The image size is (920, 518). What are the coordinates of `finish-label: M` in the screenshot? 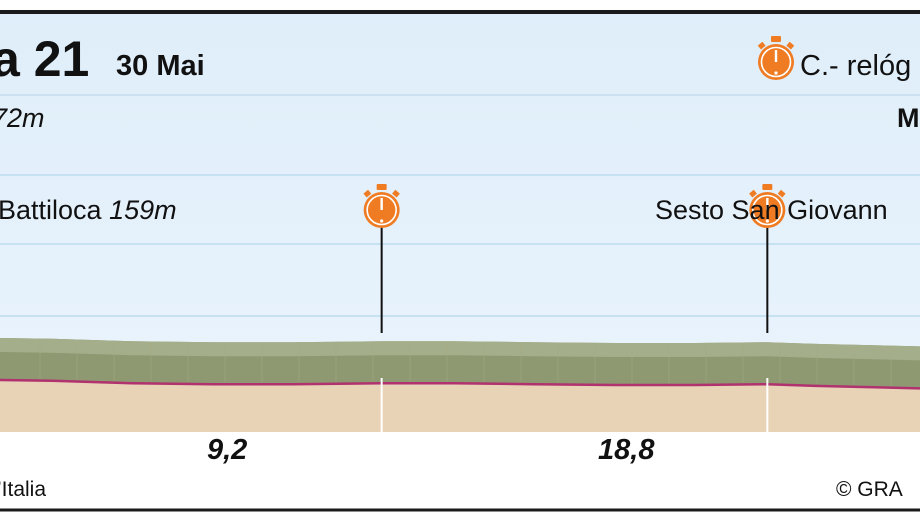 It's located at (908, 118).